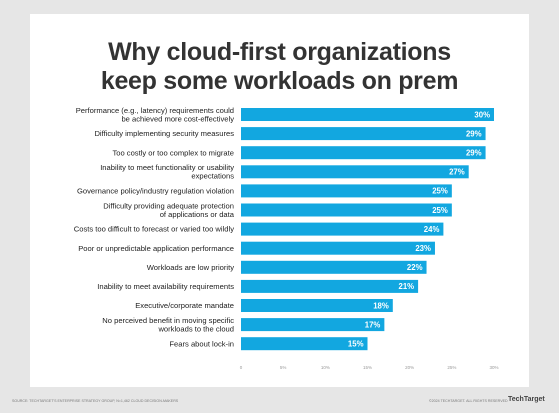  Describe the element at coordinates (184, 305) in the screenshot. I see `category-label-11: Executive/corporate mandate` at that location.